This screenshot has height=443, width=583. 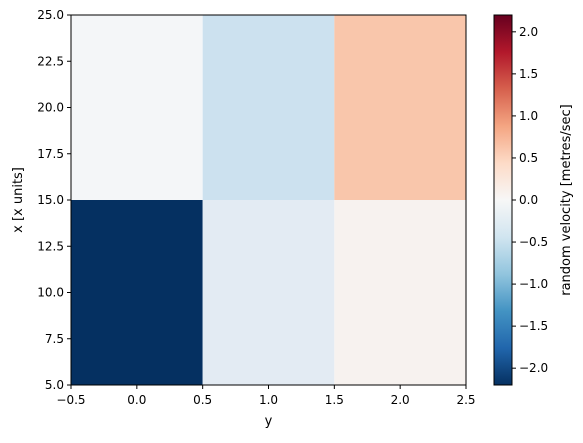 I want to click on colorbar, so click(x=503, y=200).